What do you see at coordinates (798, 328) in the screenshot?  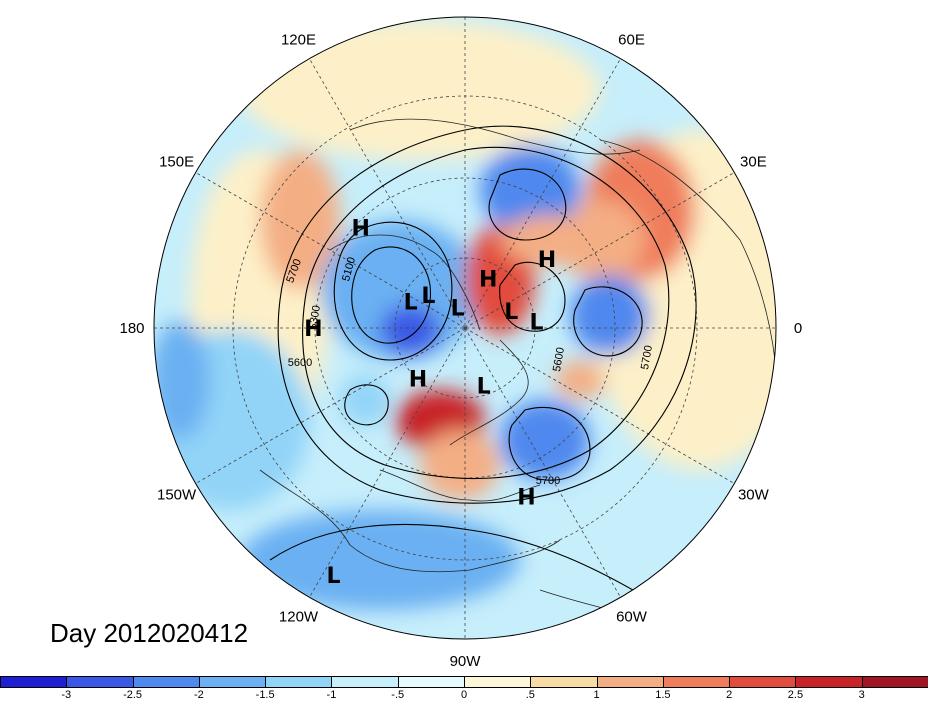 I see `longitude-label: 0` at bounding box center [798, 328].